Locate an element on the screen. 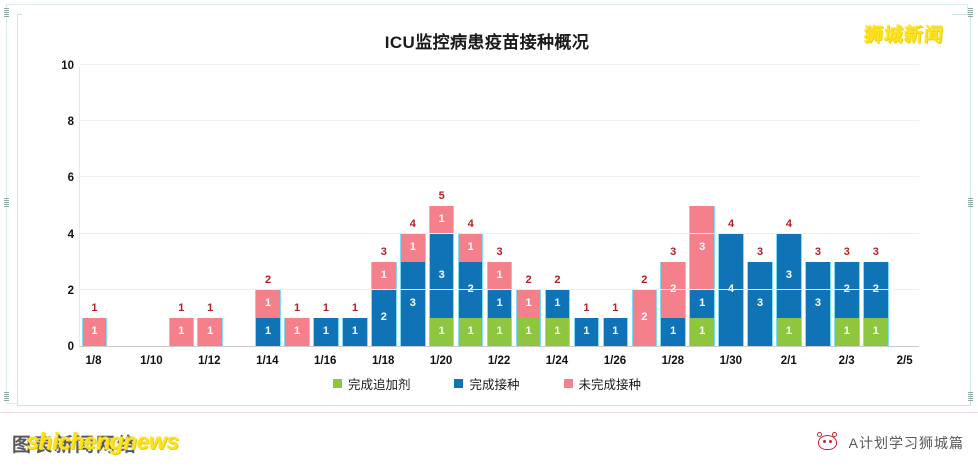  resize-handle-middle-right is located at coordinates (970, 202).